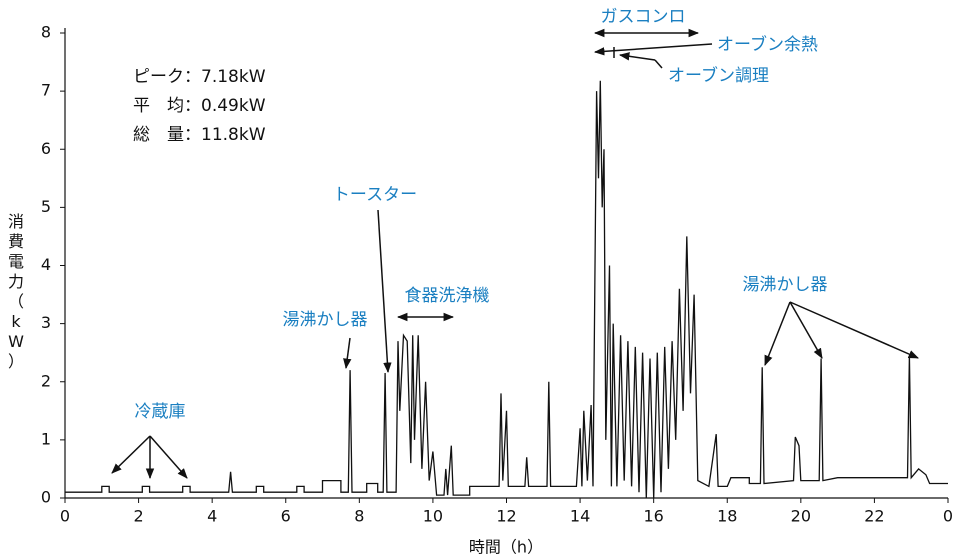 The image size is (960, 560). What do you see at coordinates (46, 148) in the screenshot?
I see `y-tick-label: 6` at bounding box center [46, 148].